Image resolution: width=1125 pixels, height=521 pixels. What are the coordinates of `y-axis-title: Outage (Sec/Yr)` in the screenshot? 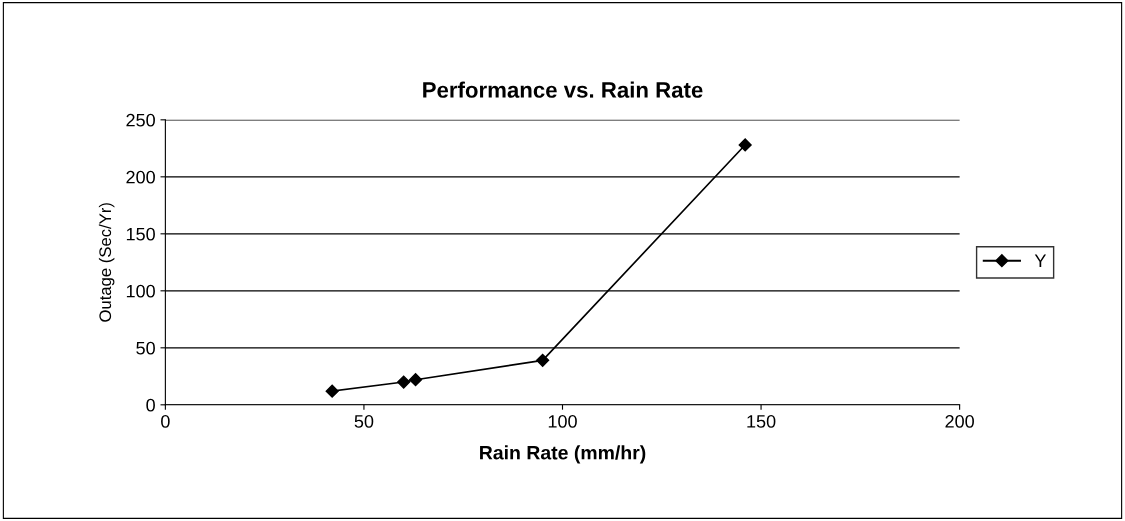 It's located at (106, 262).